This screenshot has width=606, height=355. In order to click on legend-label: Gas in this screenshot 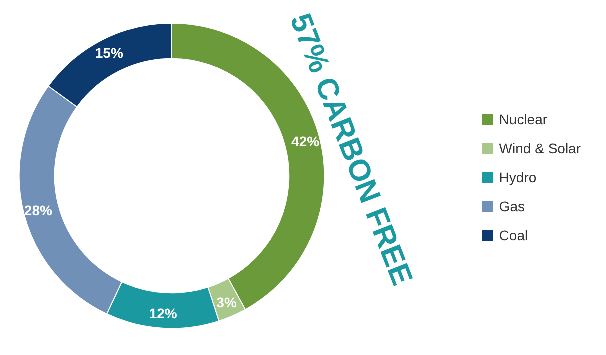, I will do `click(512, 206)`.